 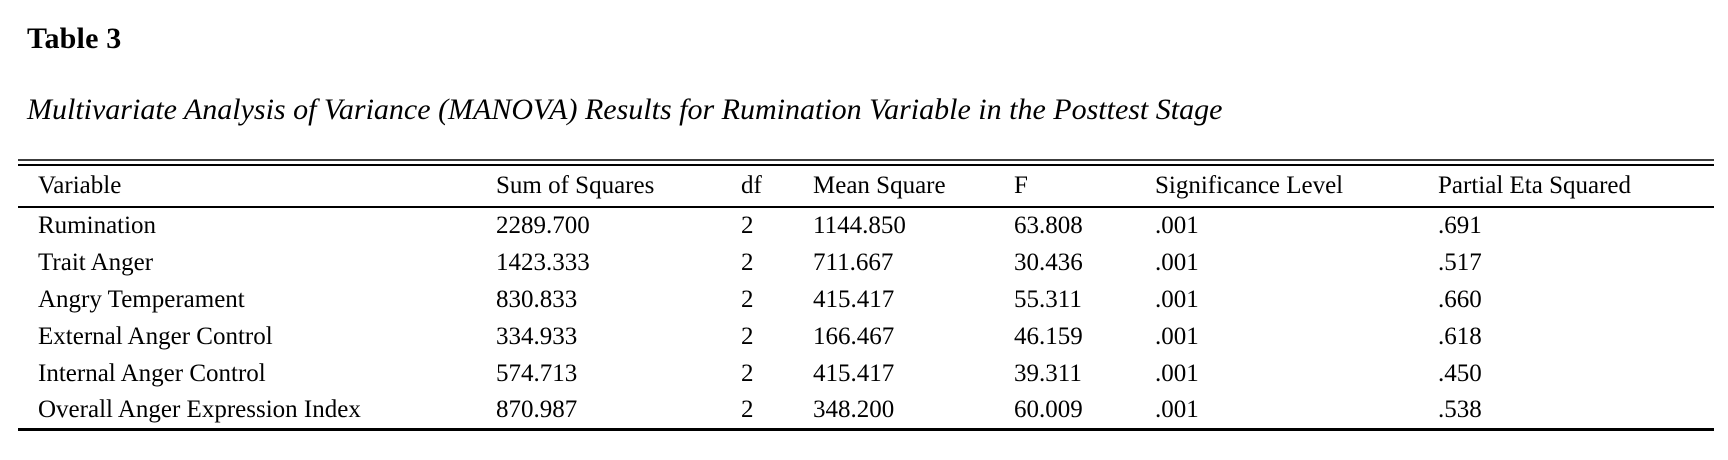 What do you see at coordinates (155, 336) in the screenshot?
I see `cell-variable: External Anger Control` at bounding box center [155, 336].